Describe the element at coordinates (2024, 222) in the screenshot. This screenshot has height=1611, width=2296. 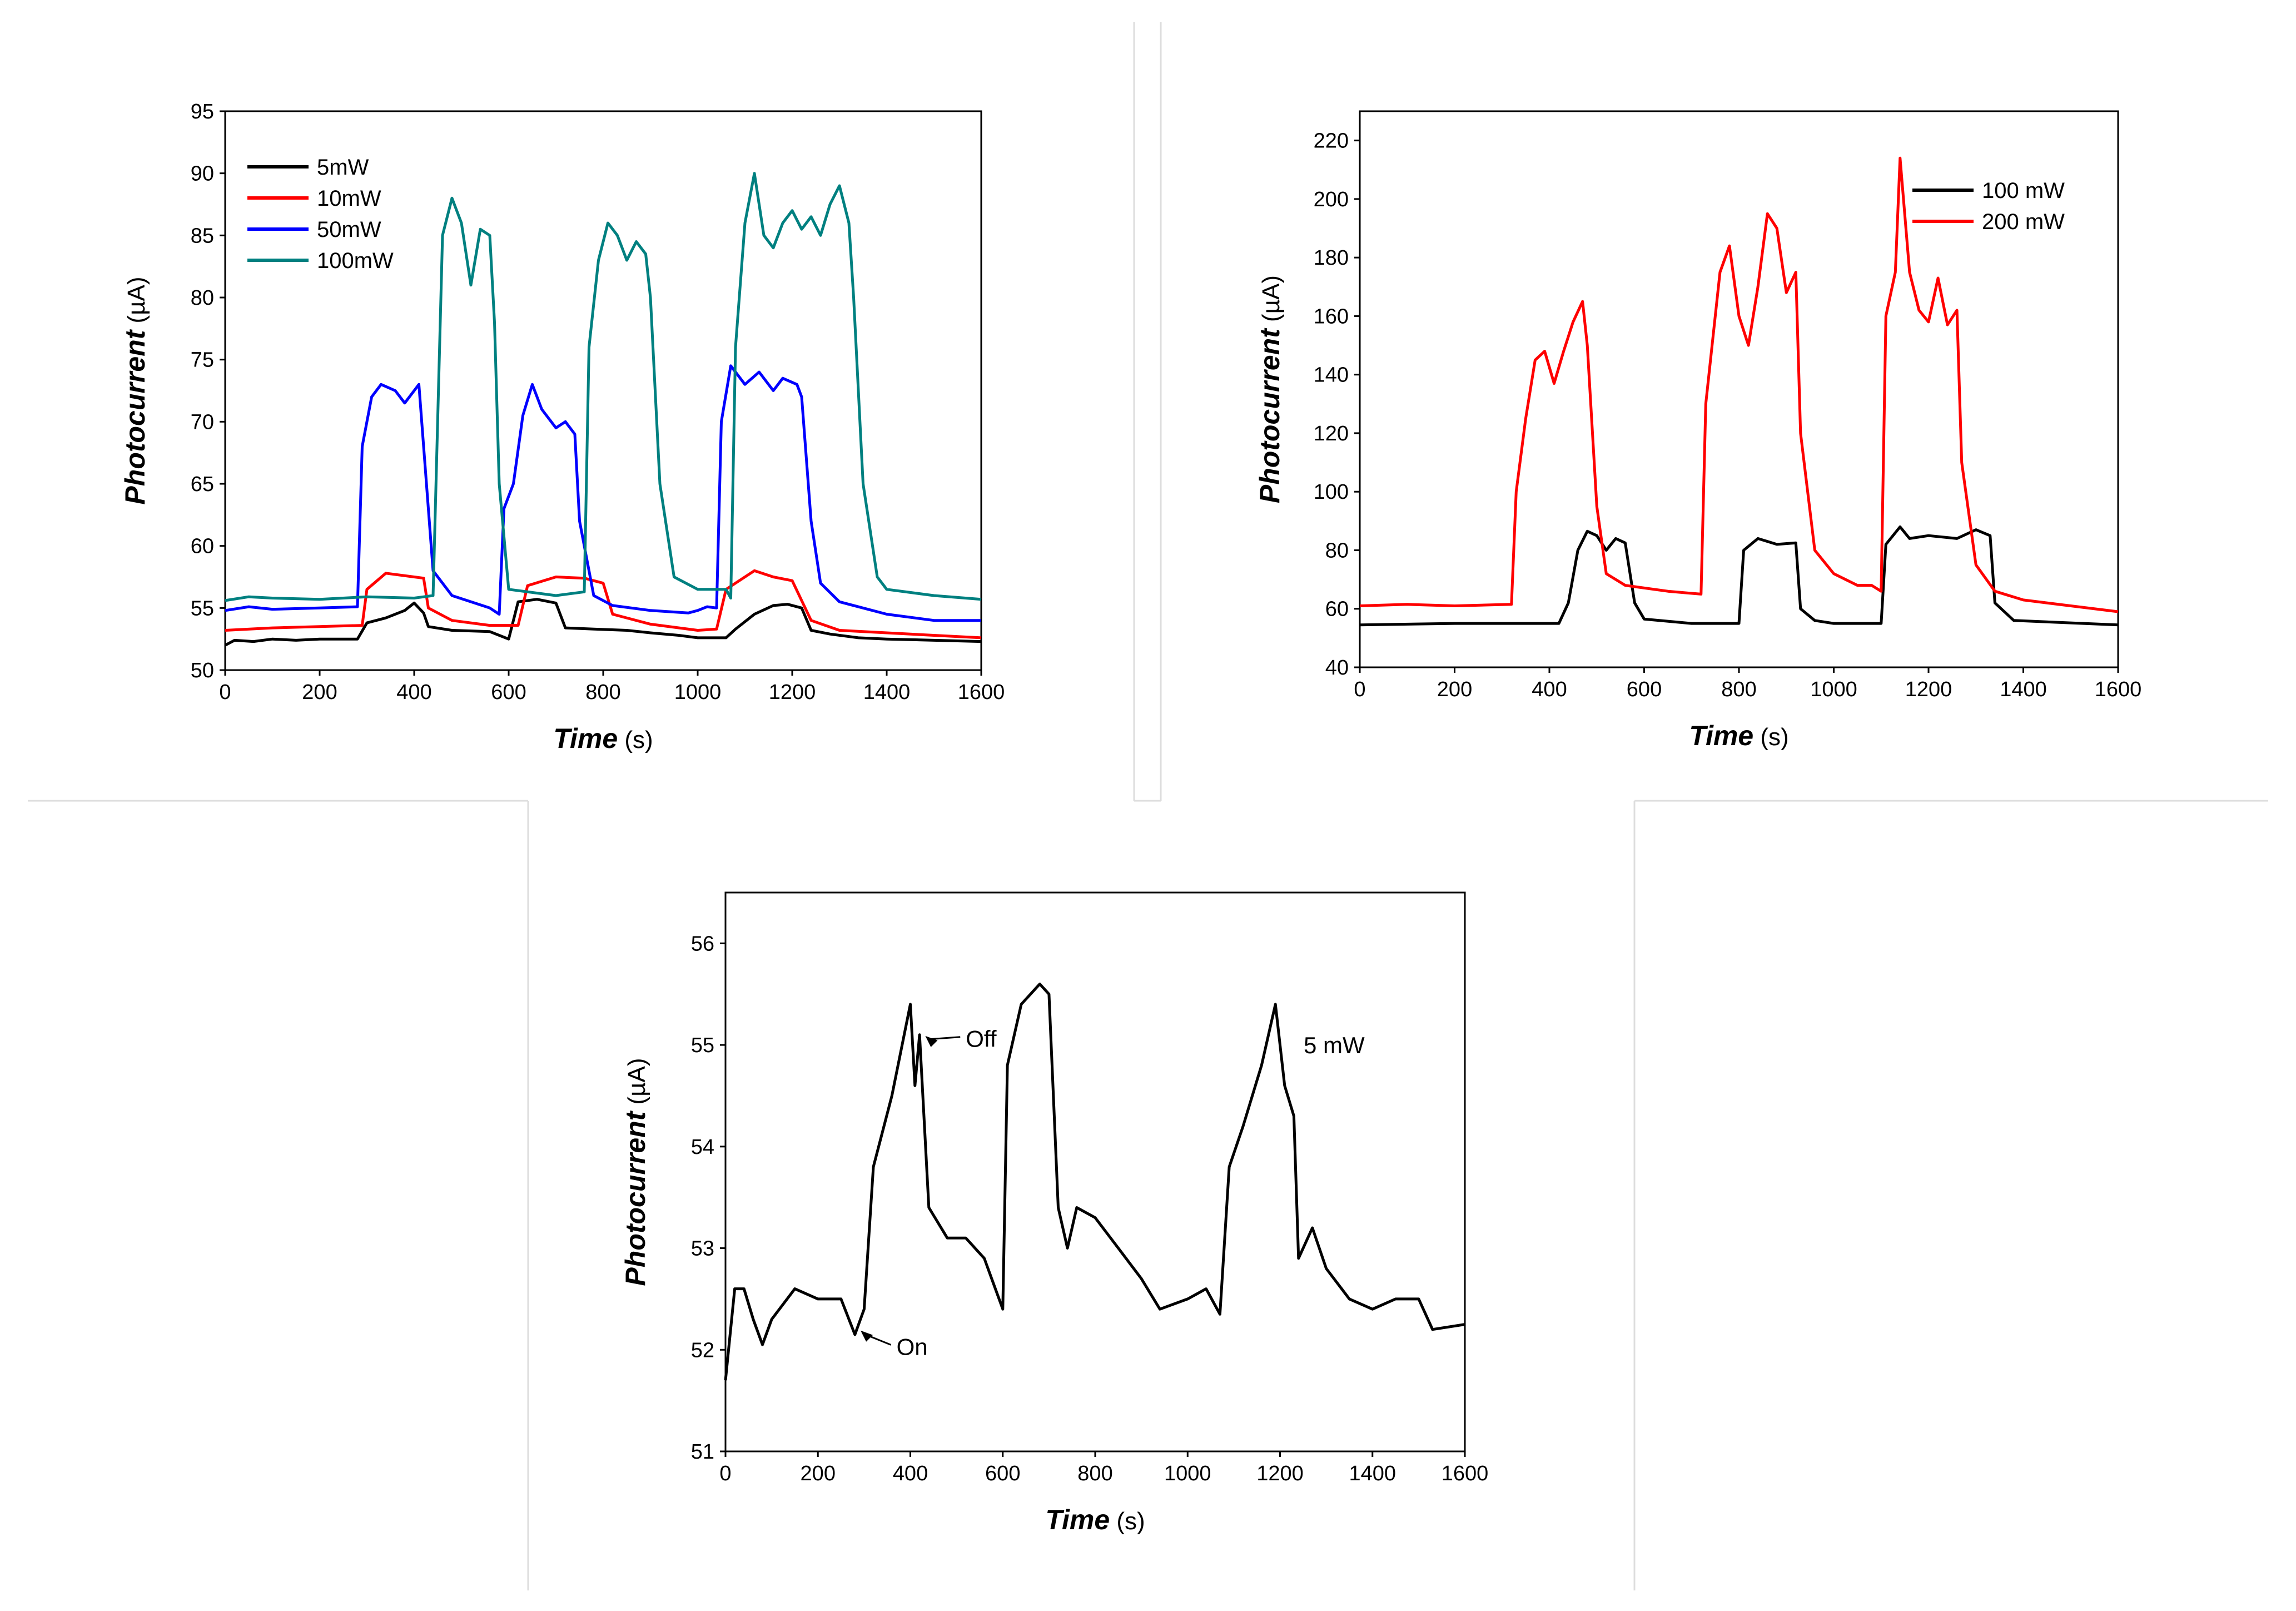
I see `legend-label: 200 mW` at that location.